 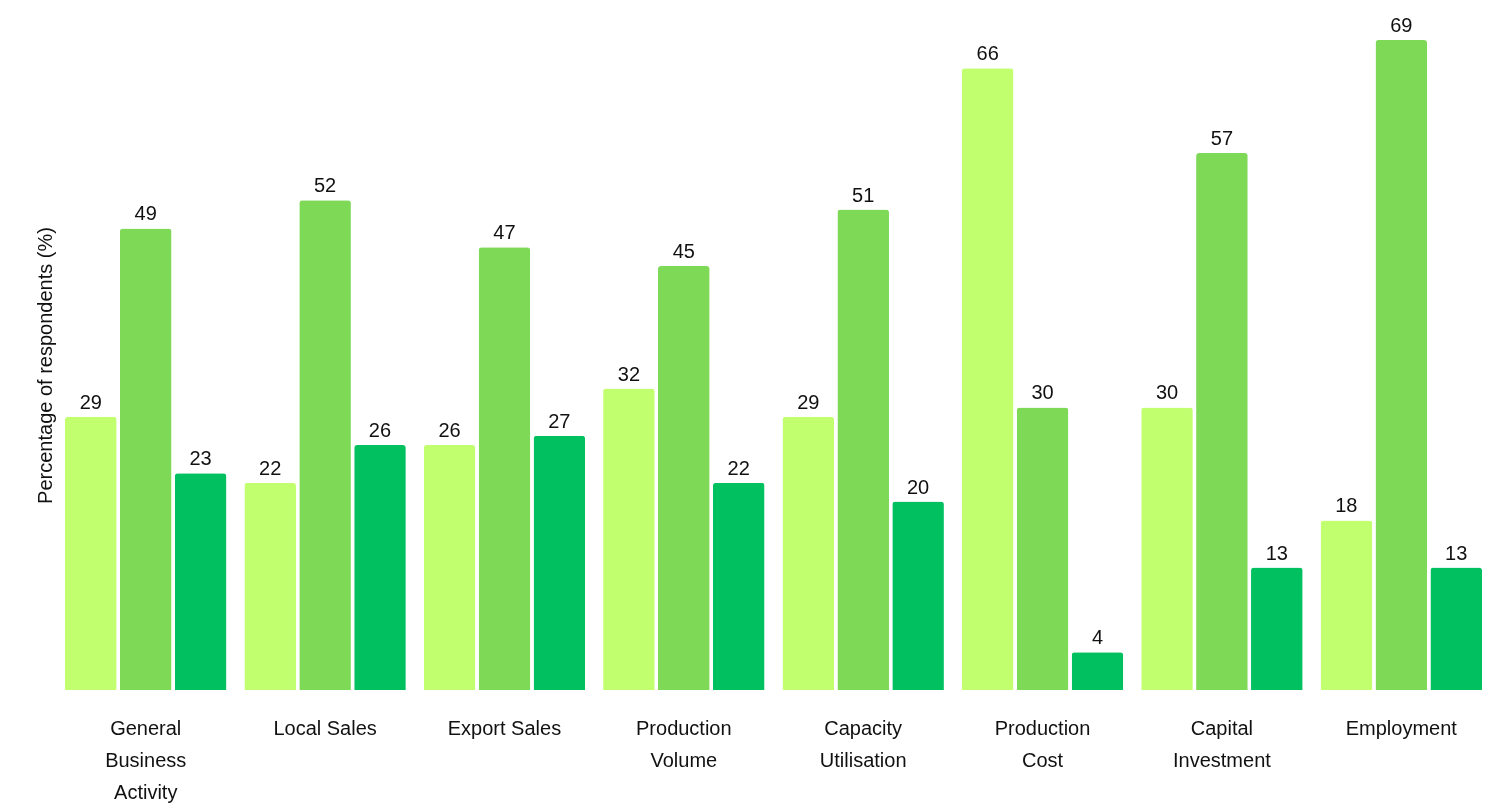 What do you see at coordinates (325, 185) in the screenshot?
I see `data-label: 52` at bounding box center [325, 185].